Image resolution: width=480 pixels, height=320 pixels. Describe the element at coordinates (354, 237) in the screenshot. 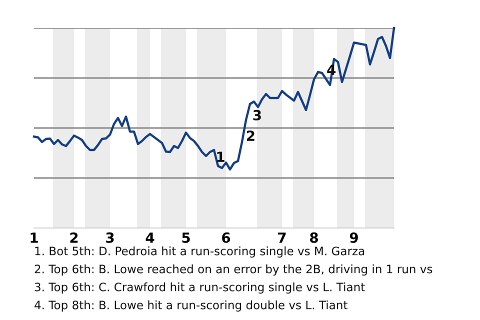

I see `x-tick-label: 9` at that location.